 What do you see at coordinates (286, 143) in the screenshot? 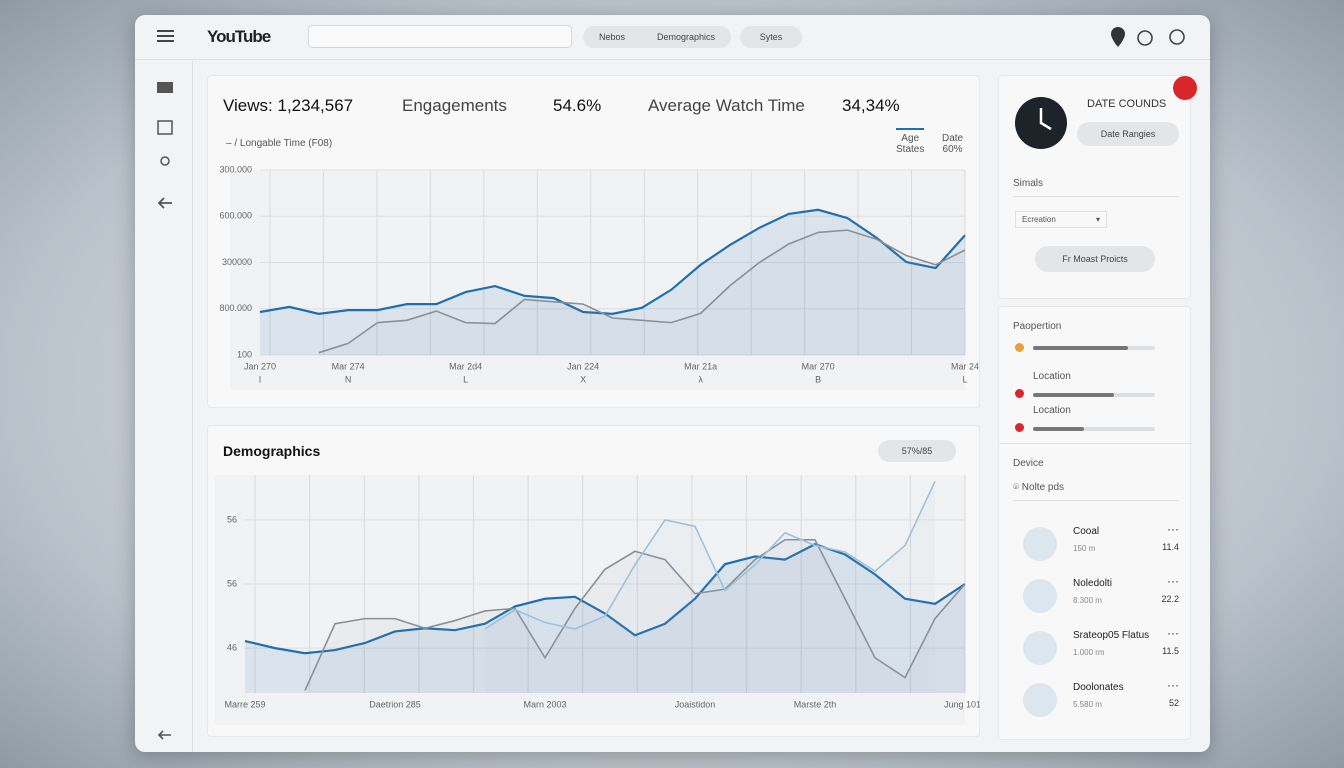
I see `subtitle-text: Longable Time (F08)` at bounding box center [286, 143].